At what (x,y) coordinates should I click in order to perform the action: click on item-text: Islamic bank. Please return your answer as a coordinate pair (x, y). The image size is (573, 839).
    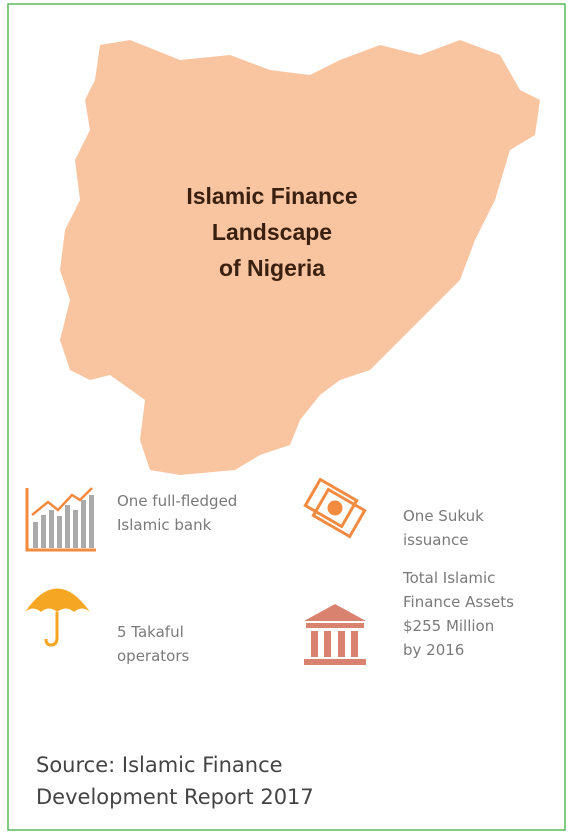
    Looking at the image, I should click on (164, 525).